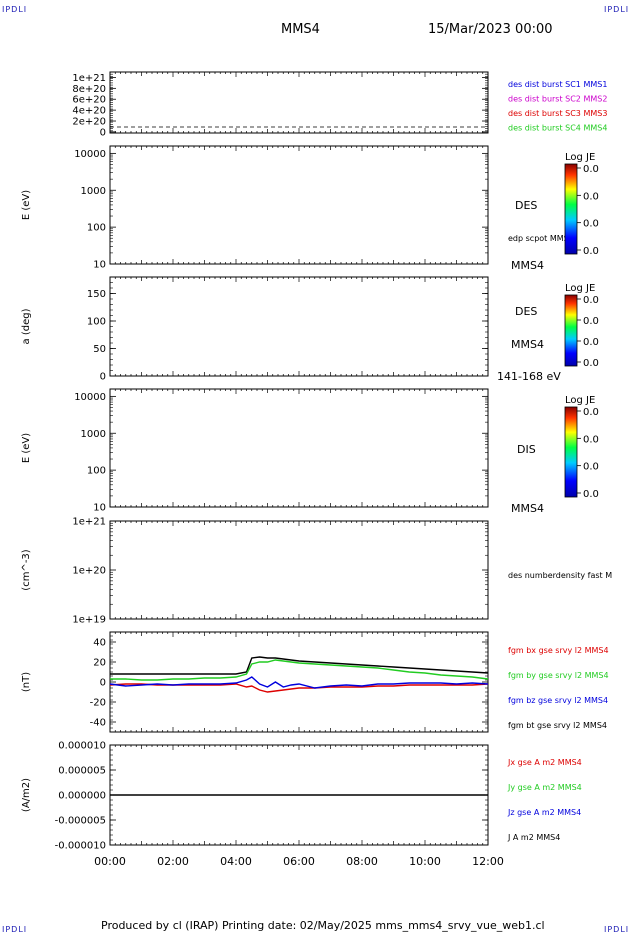 Image resolution: width=630 pixels, height=934 pixels. I want to click on y-axis-label: a (deg), so click(26, 326).